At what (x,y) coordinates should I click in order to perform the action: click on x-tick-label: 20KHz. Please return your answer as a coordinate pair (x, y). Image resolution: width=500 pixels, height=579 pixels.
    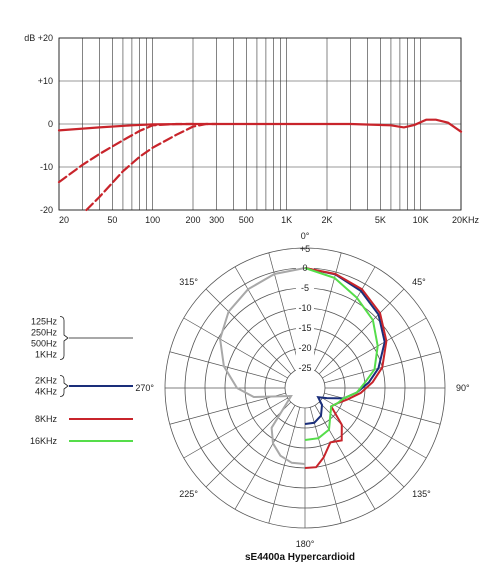
    Looking at the image, I should click on (466, 220).